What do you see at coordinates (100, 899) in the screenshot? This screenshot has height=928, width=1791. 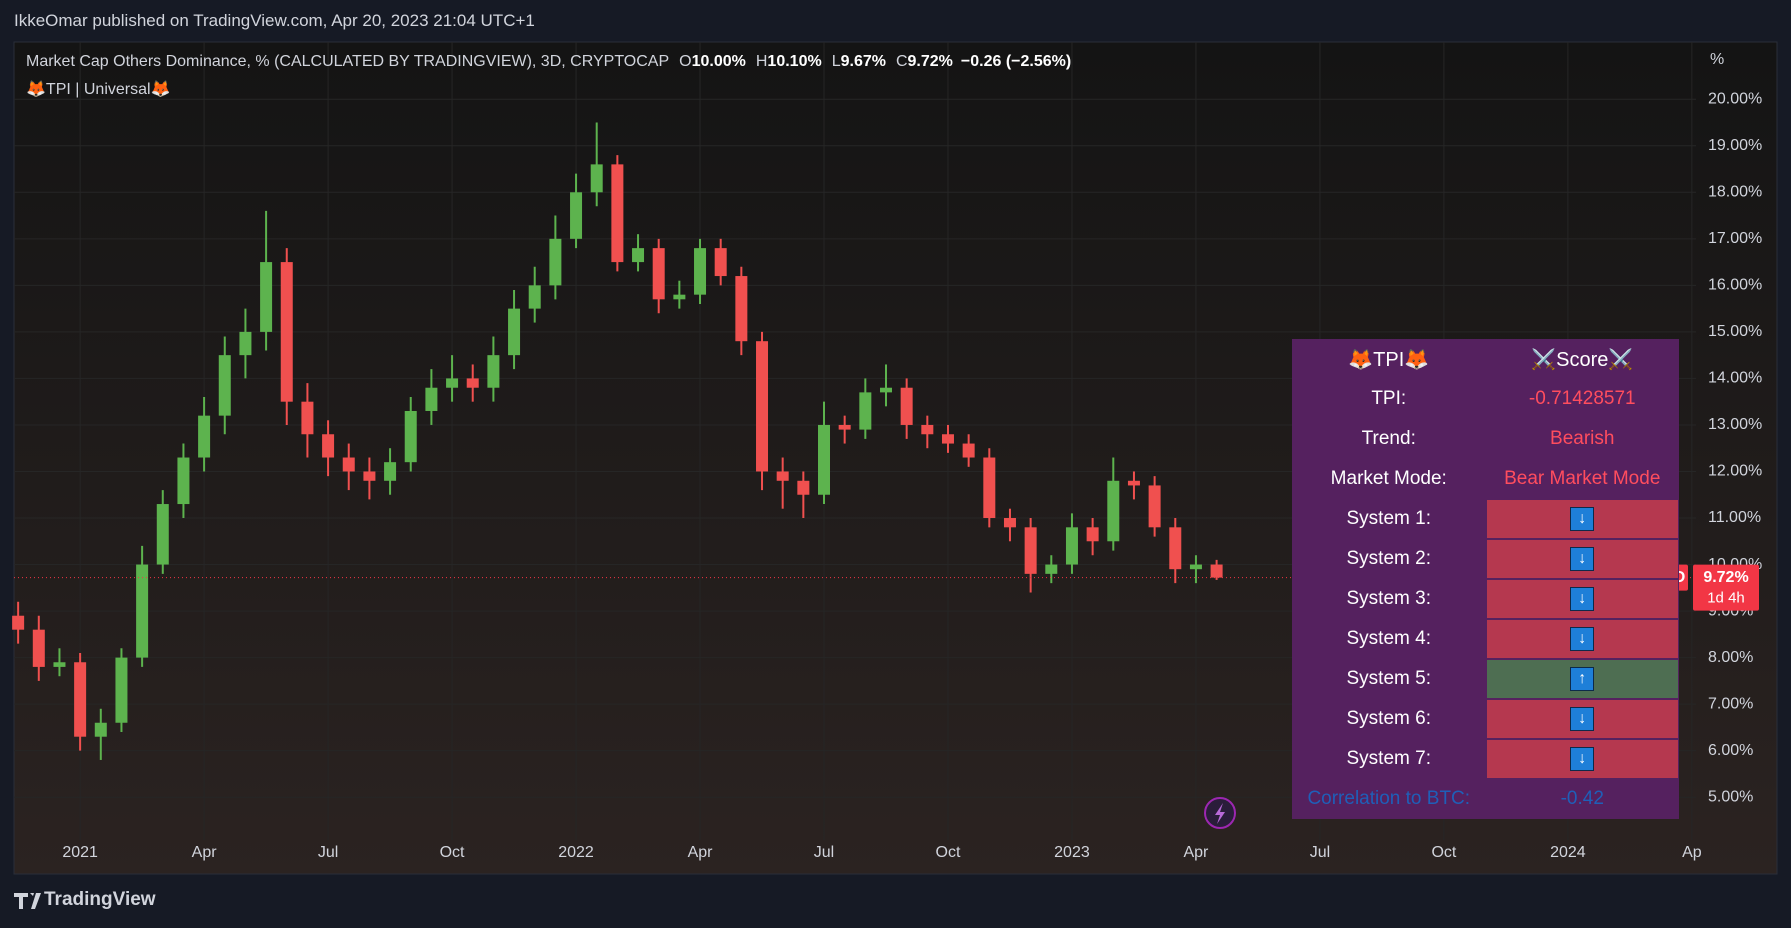 I see `brand: TradingView` at bounding box center [100, 899].